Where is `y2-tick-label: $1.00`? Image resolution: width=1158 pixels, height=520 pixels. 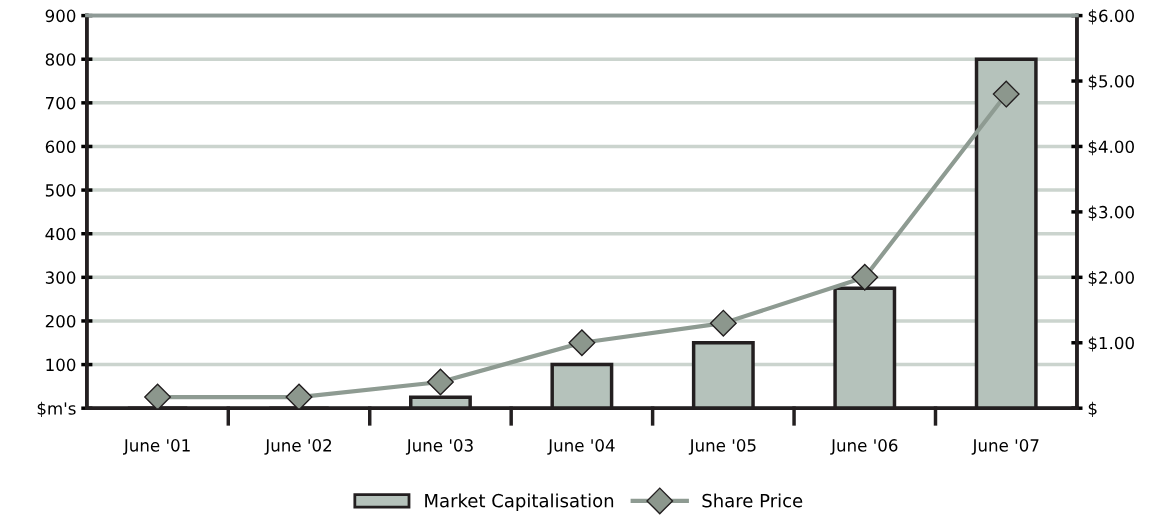 y2-tick-label: $1.00 is located at coordinates (1111, 344).